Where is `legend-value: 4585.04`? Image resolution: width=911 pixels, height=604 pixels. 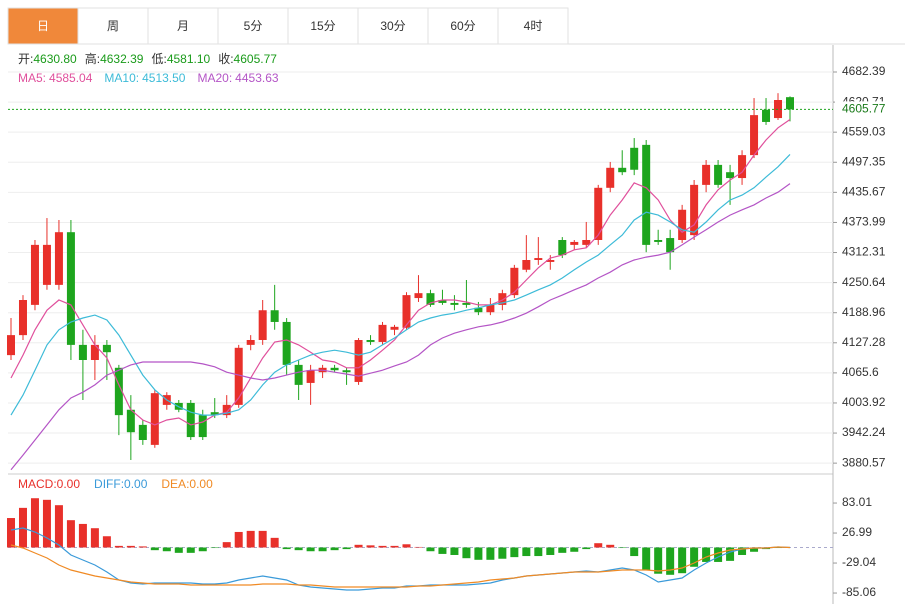
legend-value: 4585.04 is located at coordinates (71, 78).